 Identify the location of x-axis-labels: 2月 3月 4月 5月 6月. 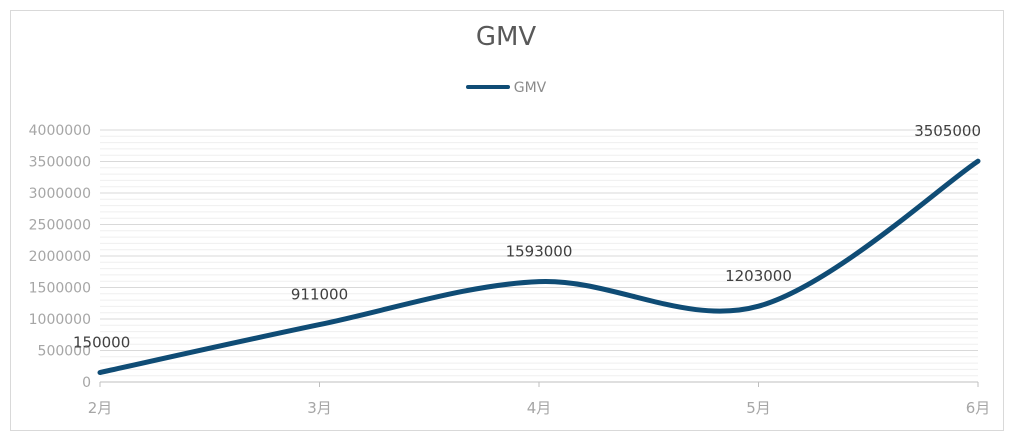
(539, 408).